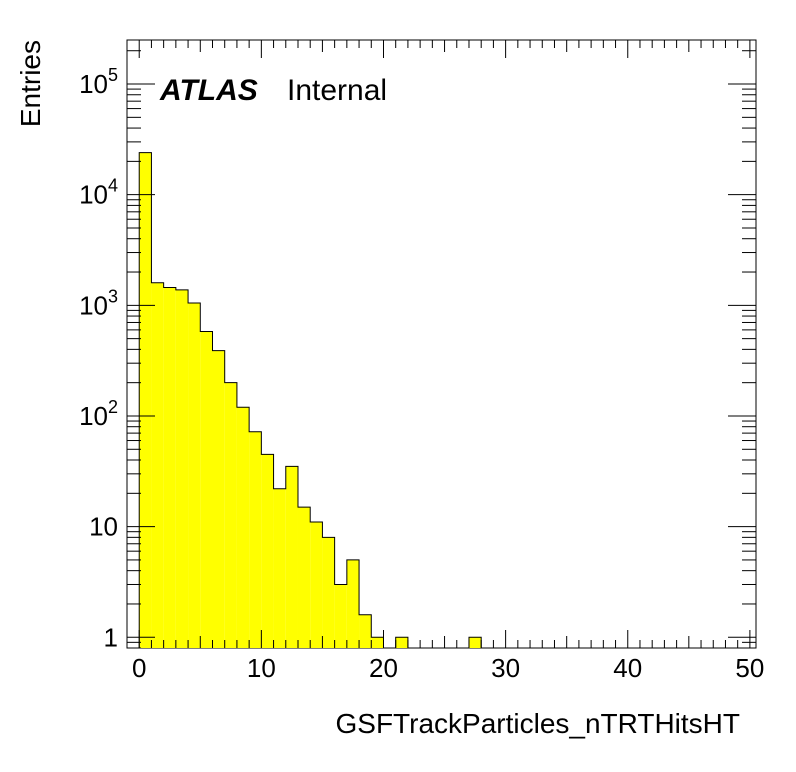 This screenshot has height=772, width=796. Describe the element at coordinates (749, 668) in the screenshot. I see `x-tick-label: 50` at that location.